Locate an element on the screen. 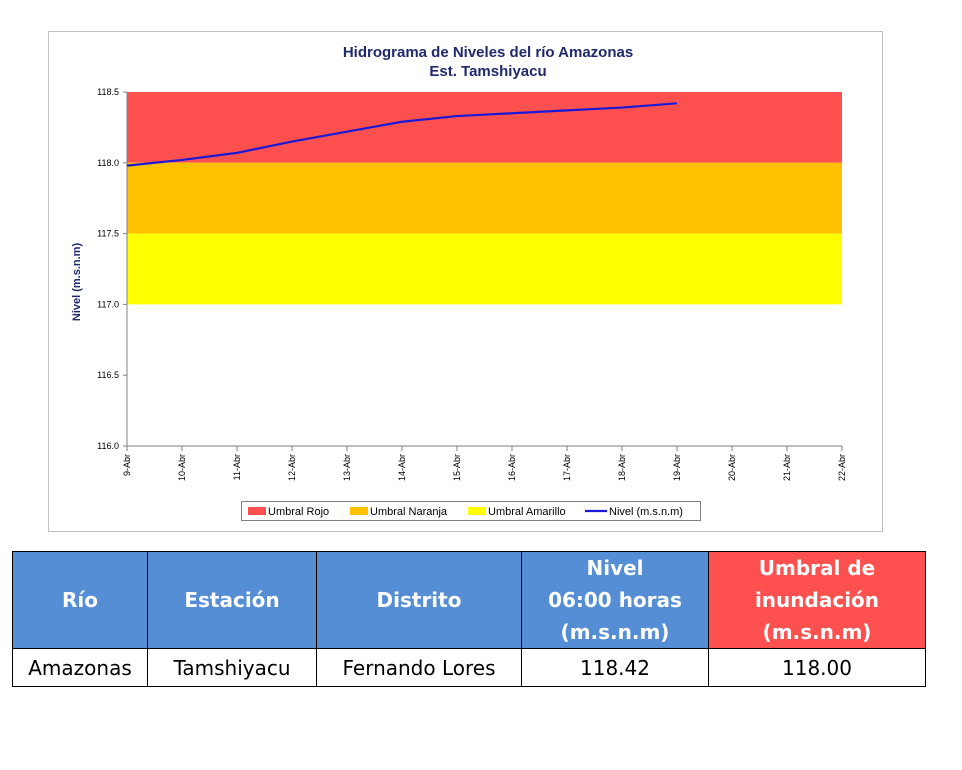  cell: Fernando Lores is located at coordinates (419, 667).